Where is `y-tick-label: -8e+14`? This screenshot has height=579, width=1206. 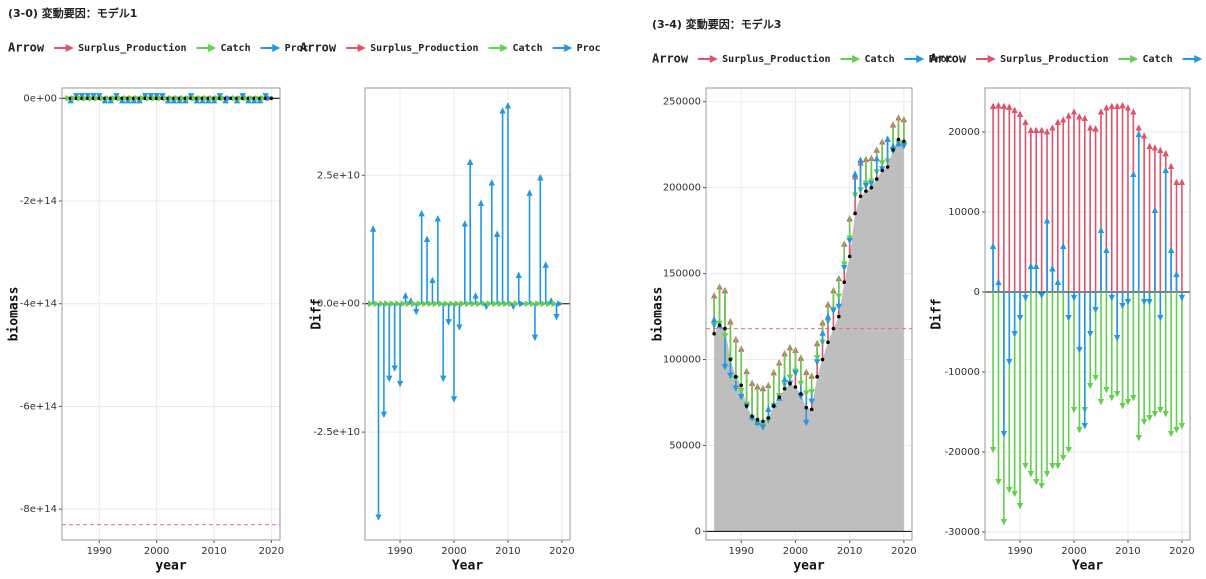 y-tick-label: -8e+14 is located at coordinates (38, 509).